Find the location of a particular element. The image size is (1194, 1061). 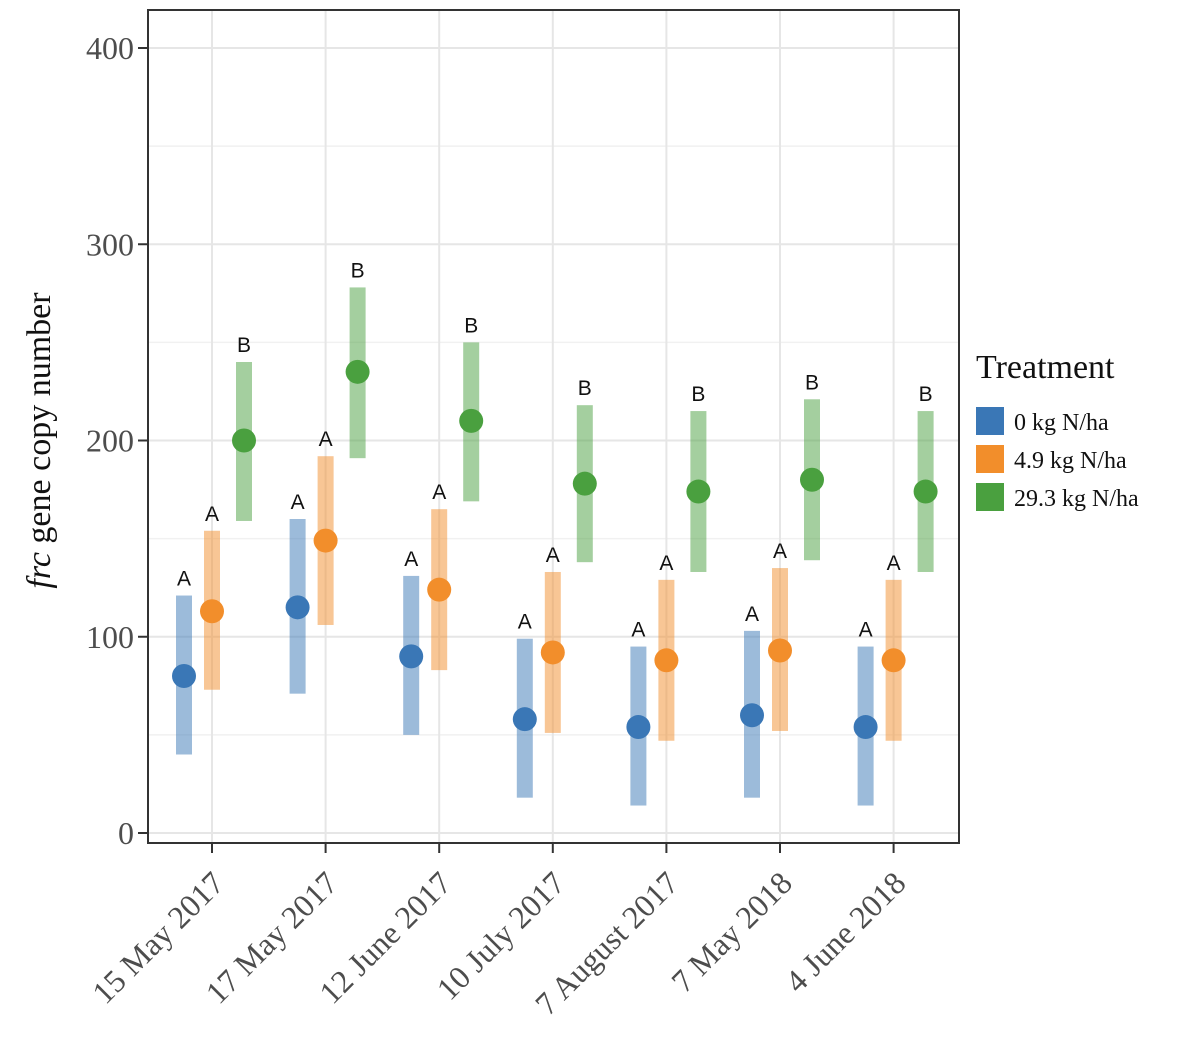

y-axis-label: frc gene copy number is located at coordinates (39, 440).